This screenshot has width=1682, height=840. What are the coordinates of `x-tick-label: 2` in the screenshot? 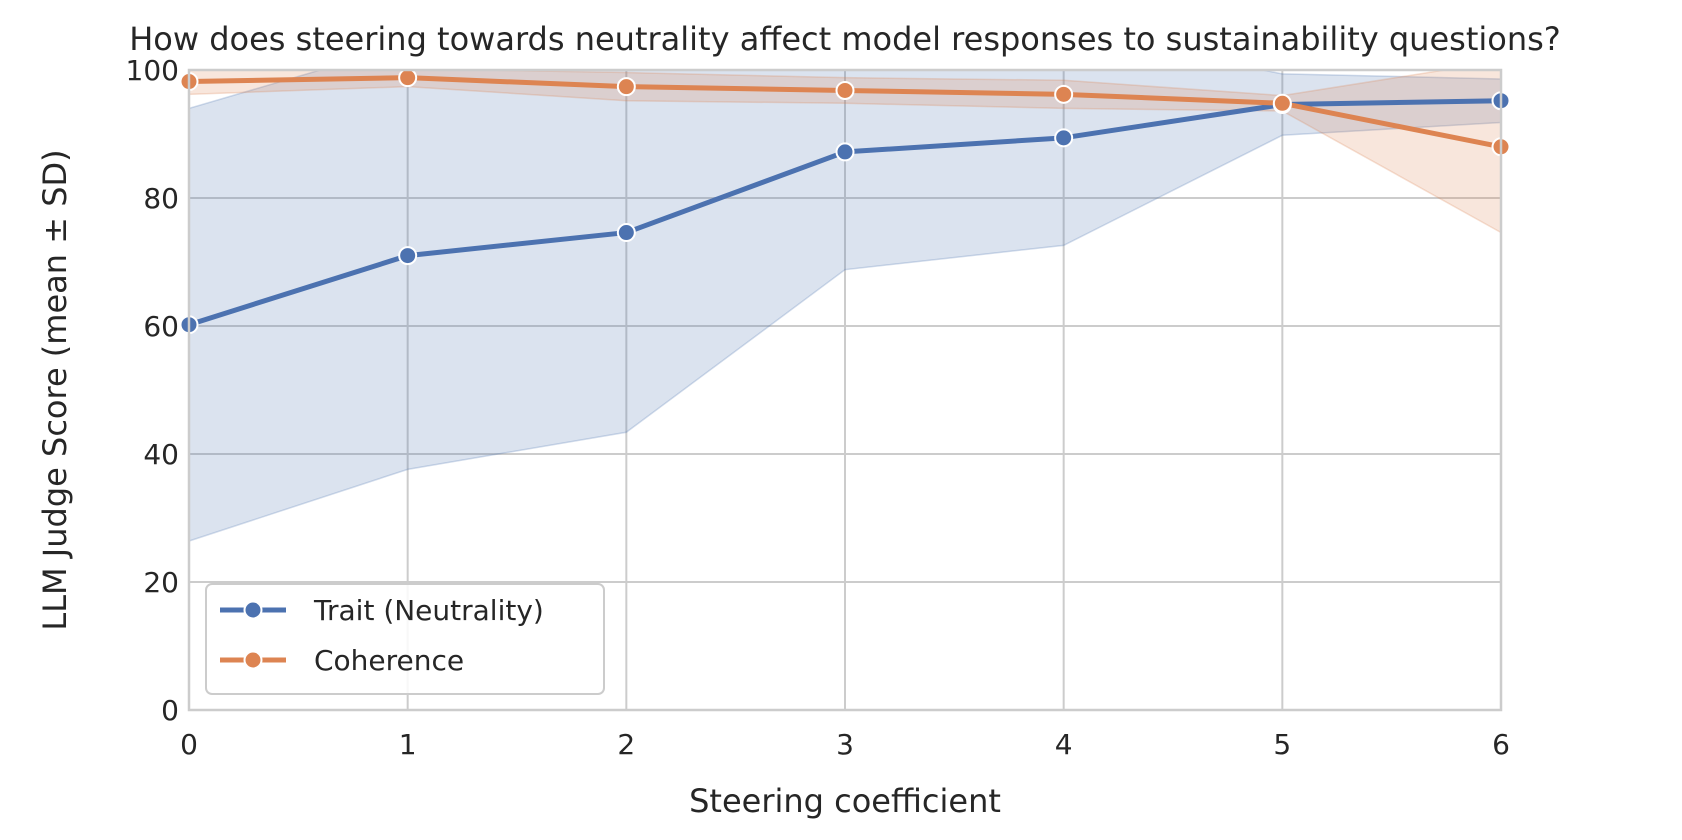 It's located at (626, 744).